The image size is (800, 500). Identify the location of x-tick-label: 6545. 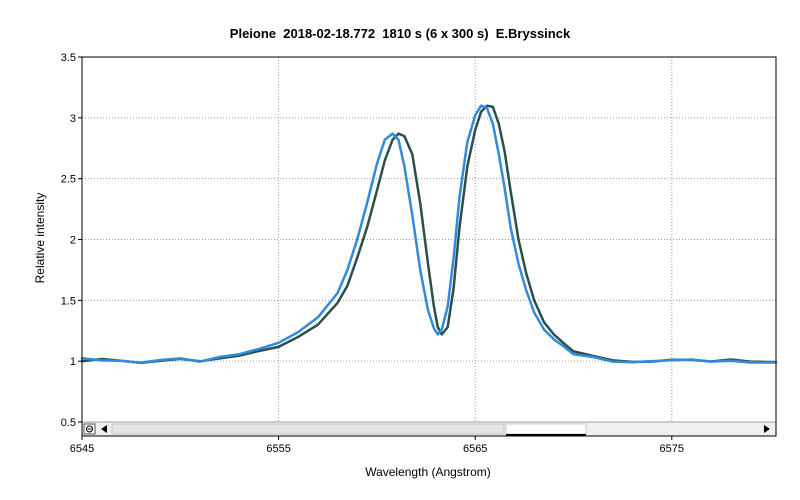
(82, 449).